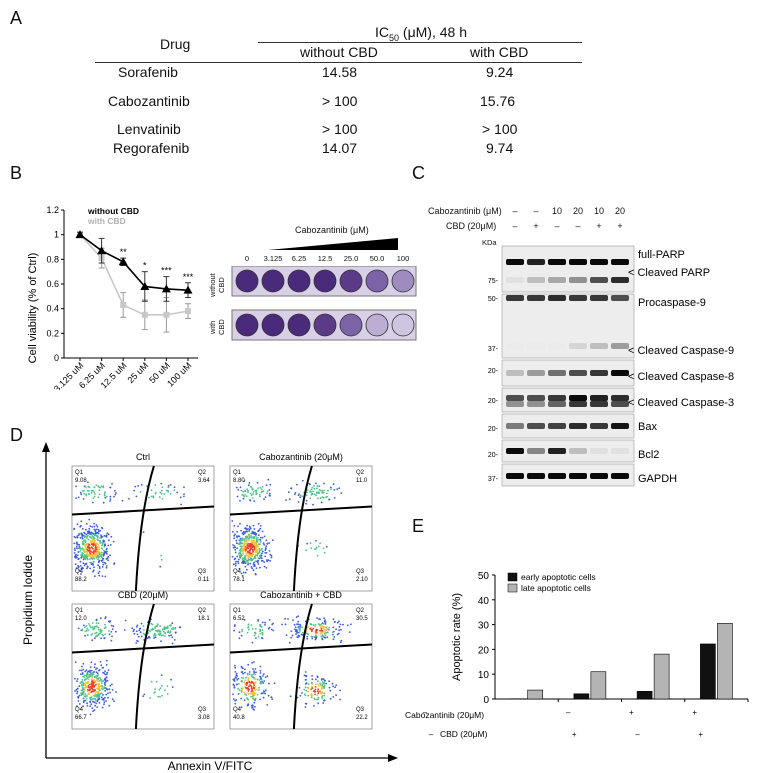 The height and width of the screenshot is (773, 760). What do you see at coordinates (239, 580) in the screenshot?
I see `quadrant-value: 78.1` at bounding box center [239, 580].